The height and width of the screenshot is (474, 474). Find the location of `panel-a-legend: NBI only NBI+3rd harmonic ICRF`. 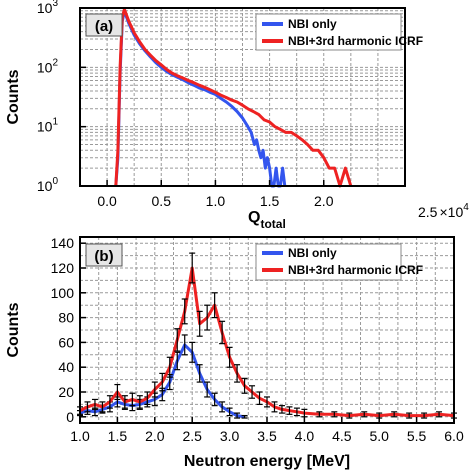

panel-a-legend: NBI only NBI+3rd harmonic ICRF is located at coordinates (339, 32).